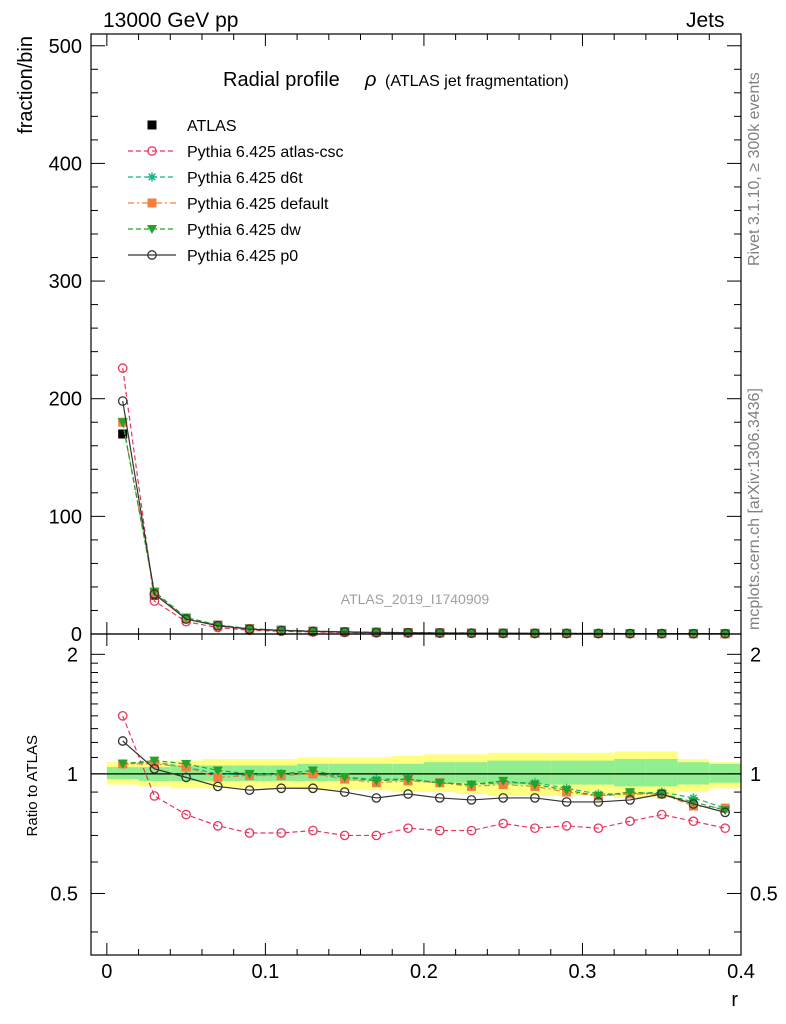 Image resolution: width=786 pixels, height=1024 pixels. I want to click on chart-title: Radial profile, so click(281, 80).